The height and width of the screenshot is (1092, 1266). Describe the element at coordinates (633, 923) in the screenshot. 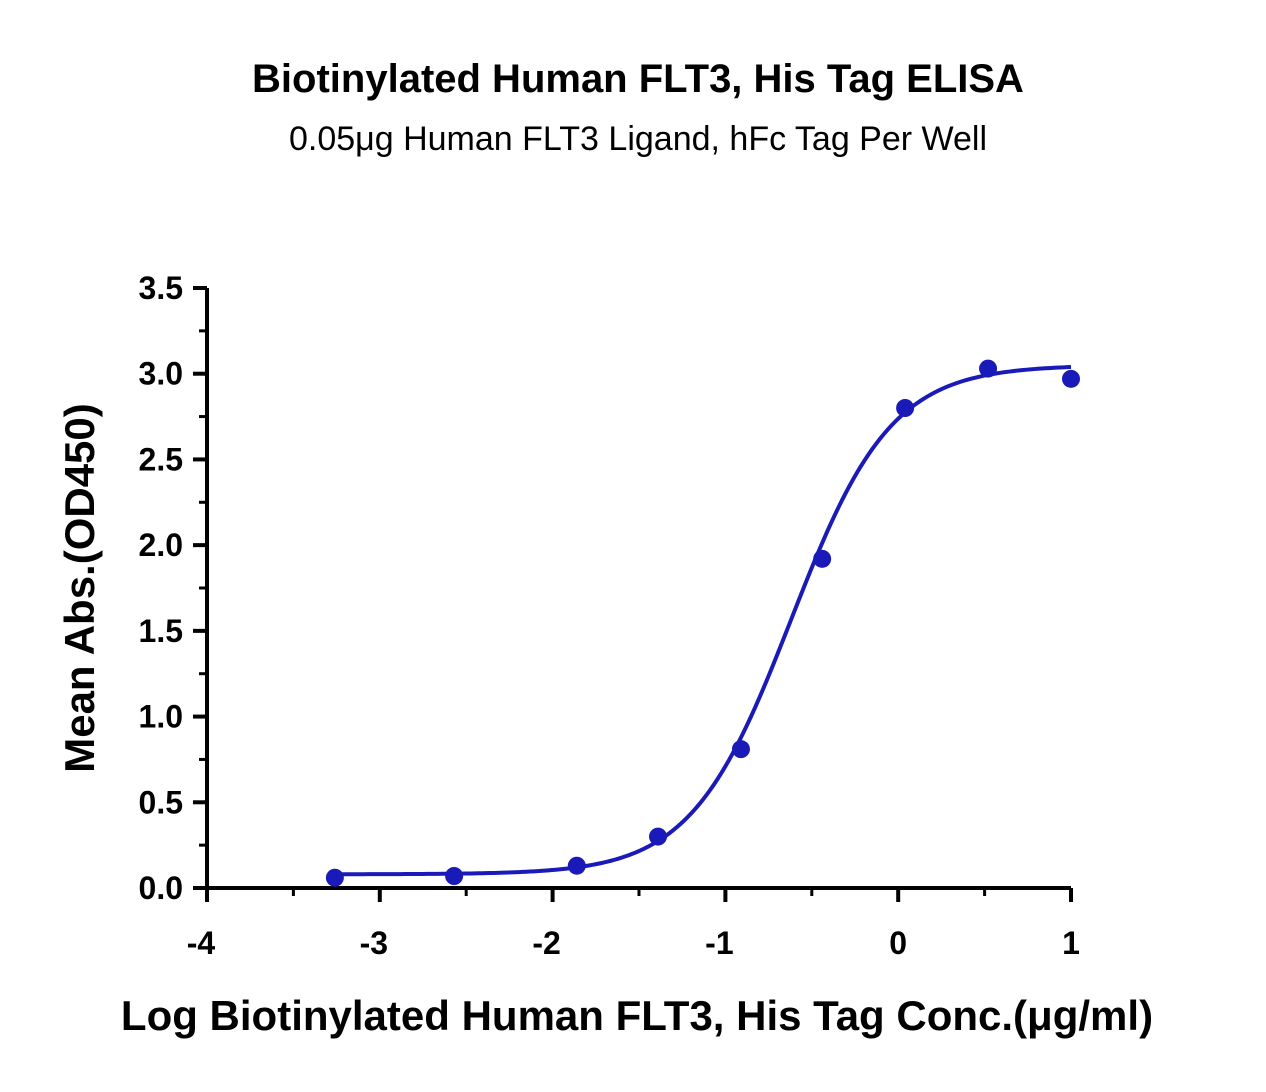

I see `x-axis: -4 -3 -2 -1 0 1` at that location.